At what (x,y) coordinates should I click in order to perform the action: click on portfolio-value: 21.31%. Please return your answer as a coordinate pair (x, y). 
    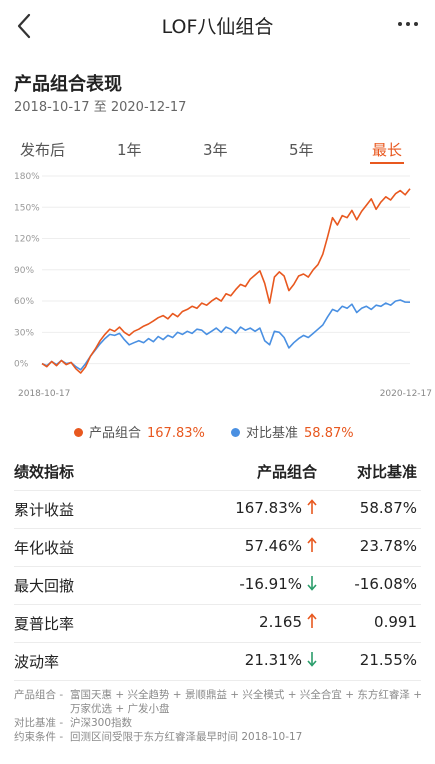
    Looking at the image, I should click on (281, 660).